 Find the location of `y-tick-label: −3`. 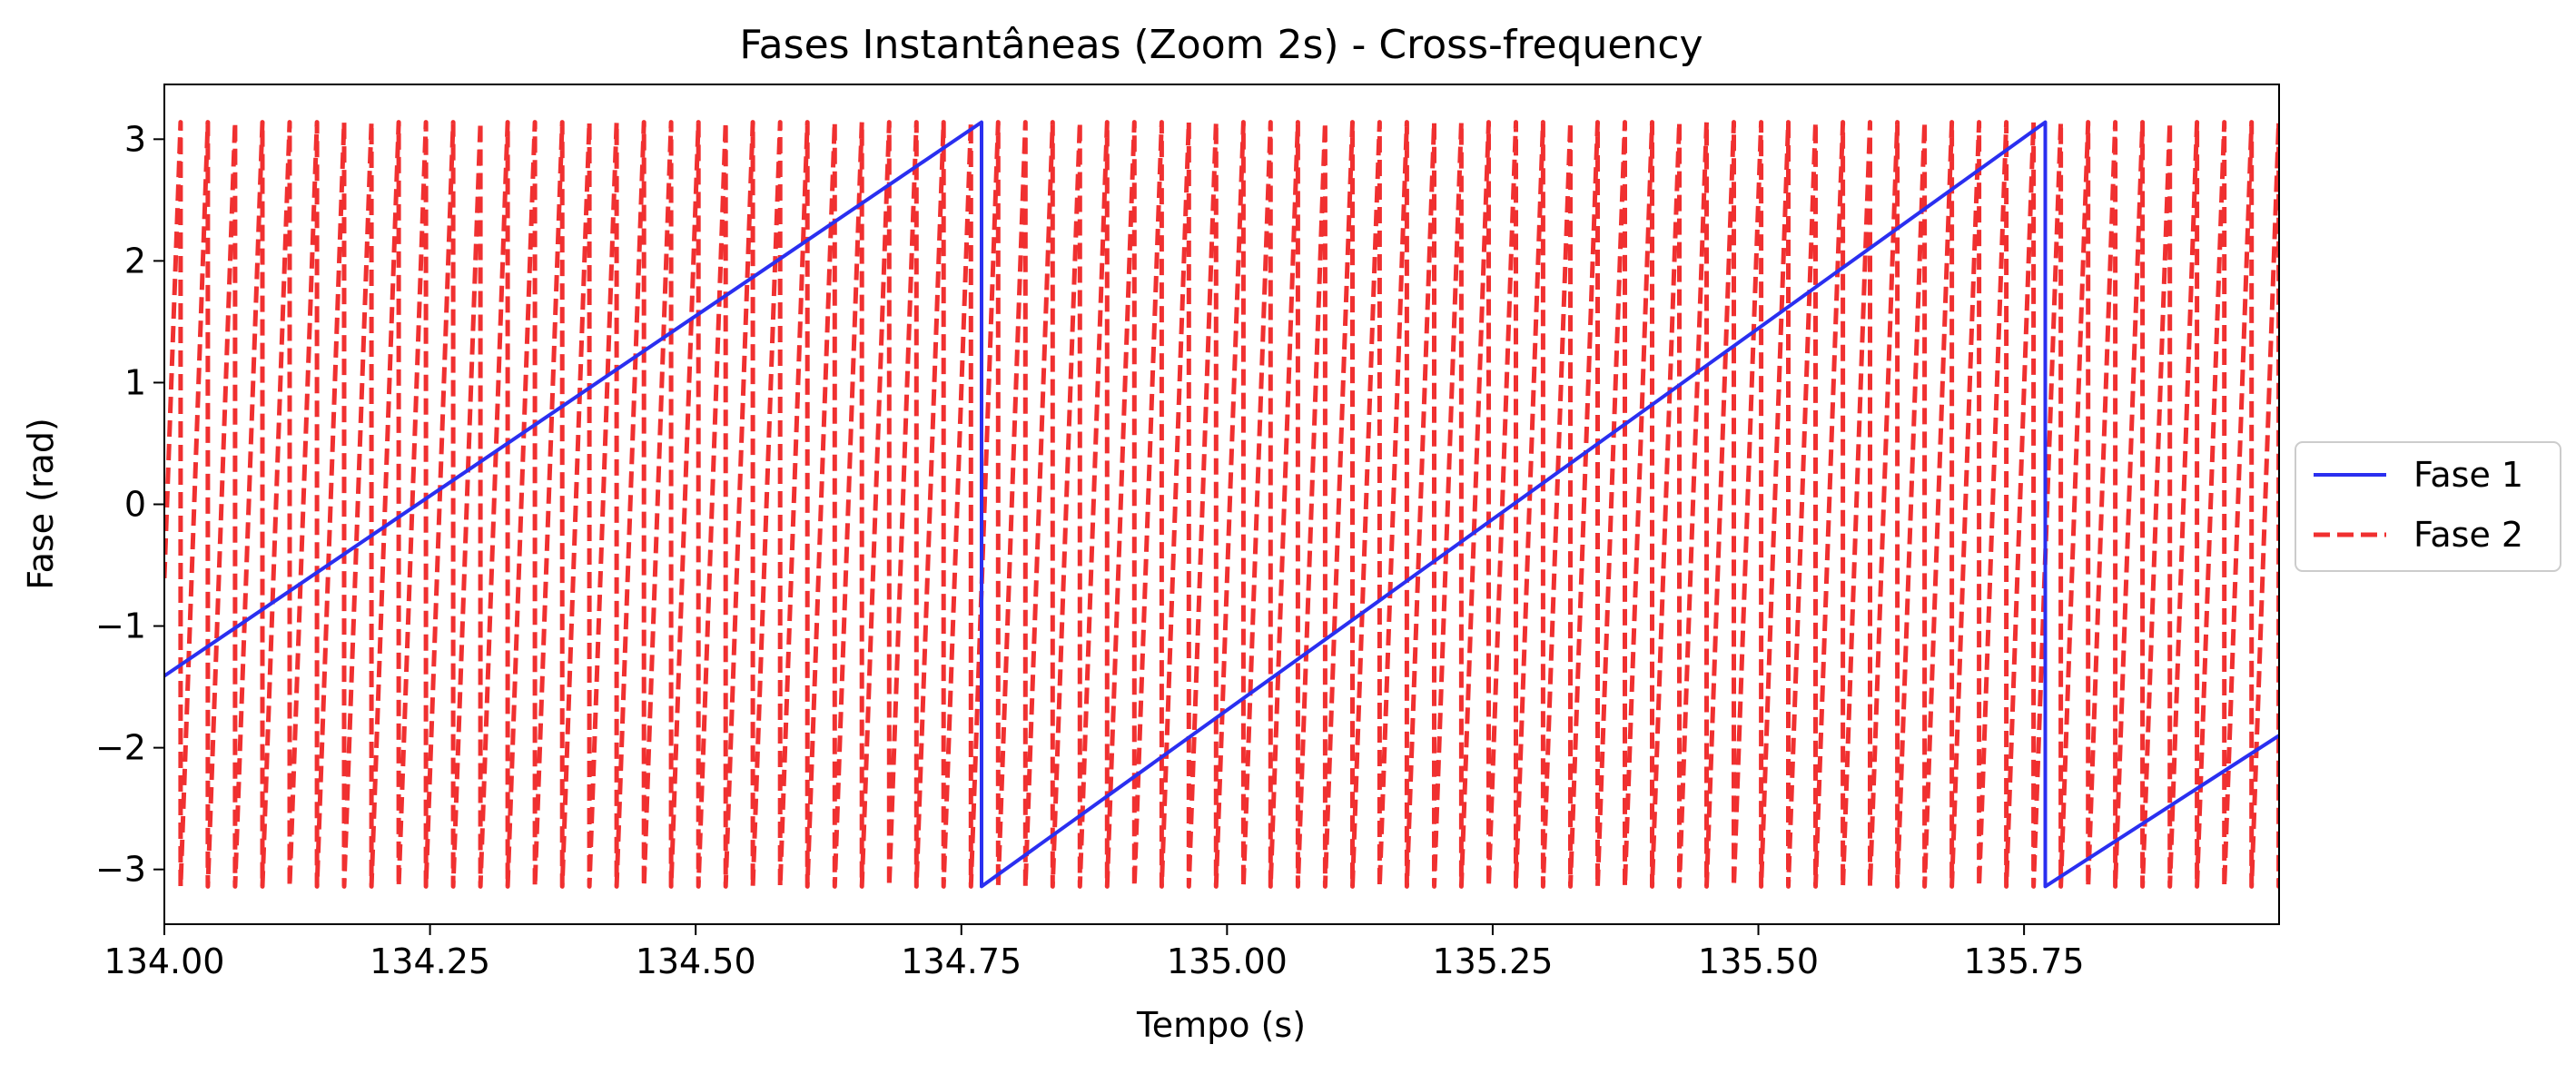

y-tick-label: −3 is located at coordinates (120, 870).